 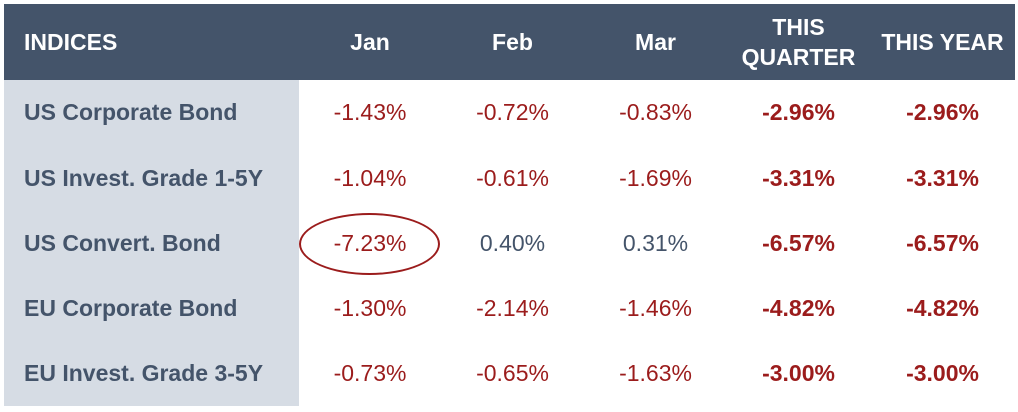 I want to click on value-cell: -0.83%, so click(x=655, y=112).